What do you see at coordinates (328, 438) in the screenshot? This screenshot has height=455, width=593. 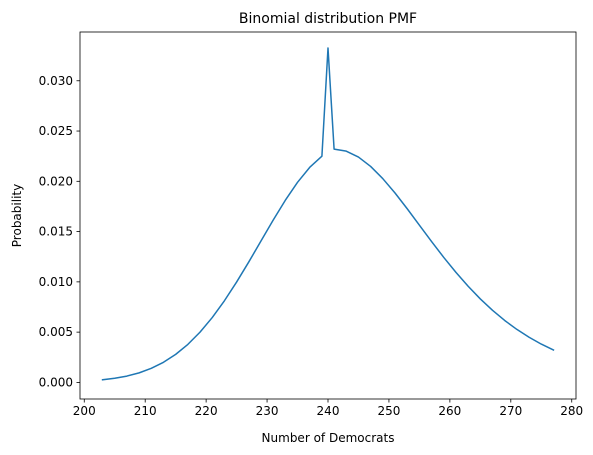 I see `x-axis-label: Number of Democrats` at bounding box center [328, 438].